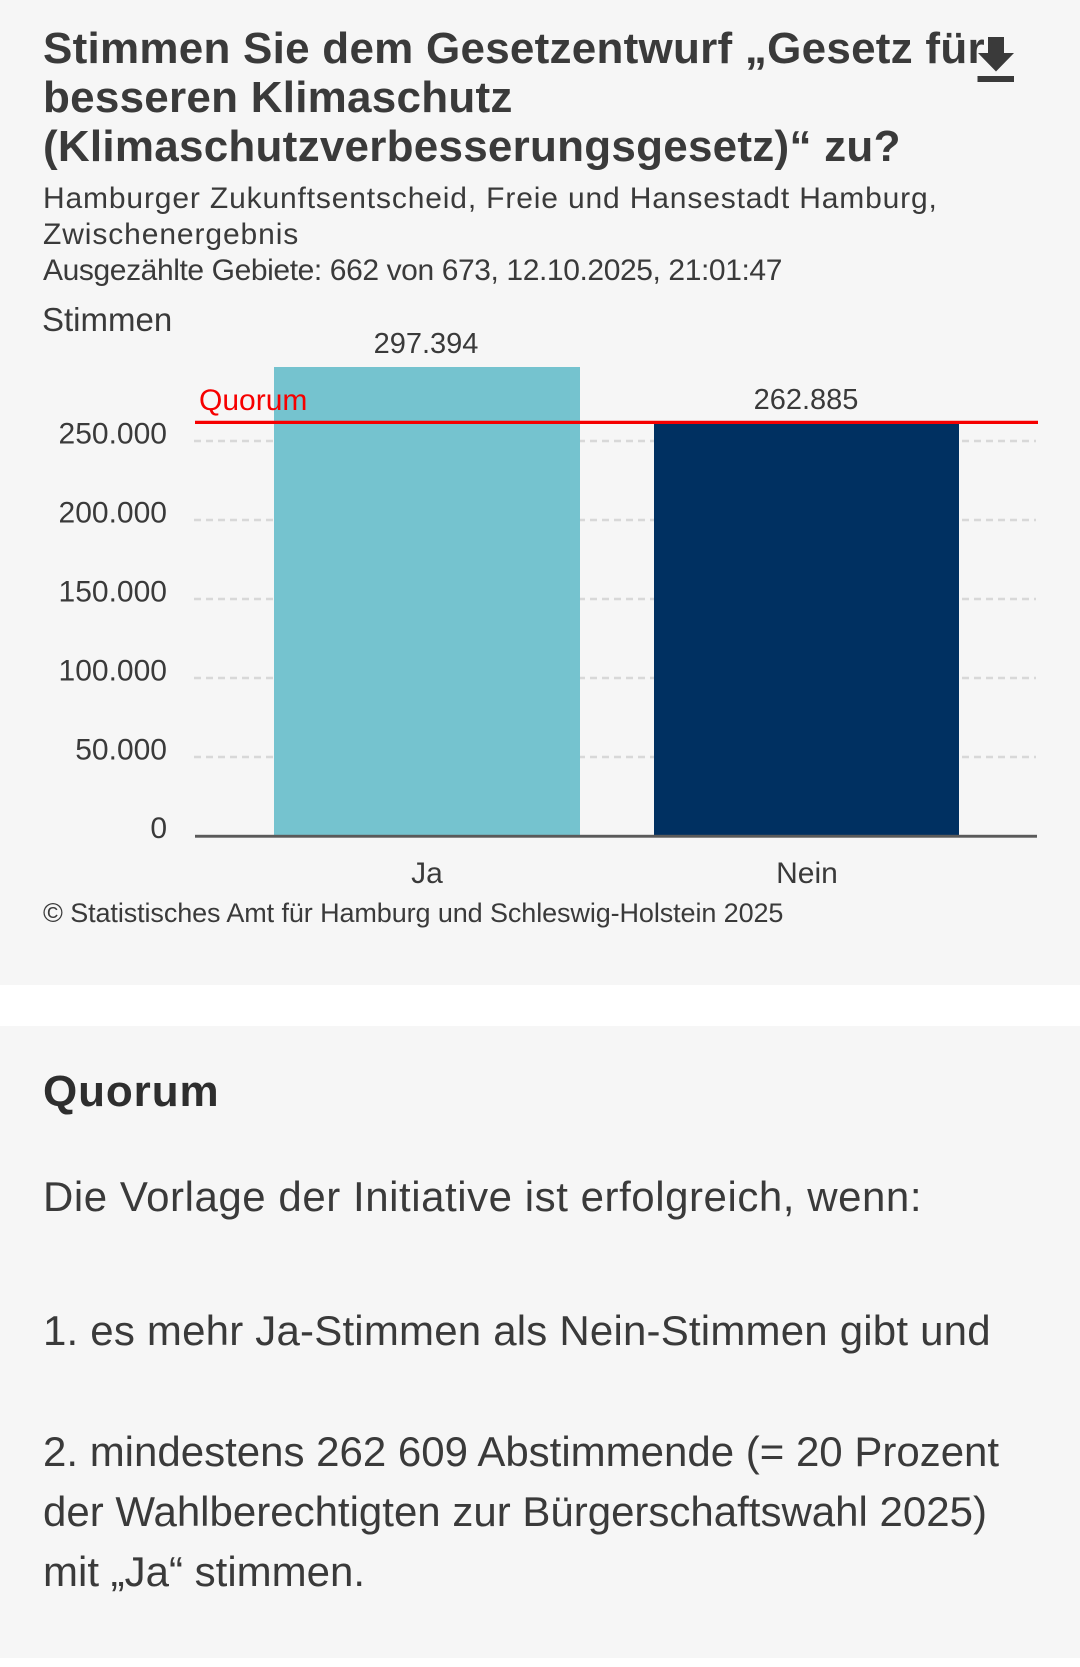  I want to click on svg-text: Nein, so click(807, 873).